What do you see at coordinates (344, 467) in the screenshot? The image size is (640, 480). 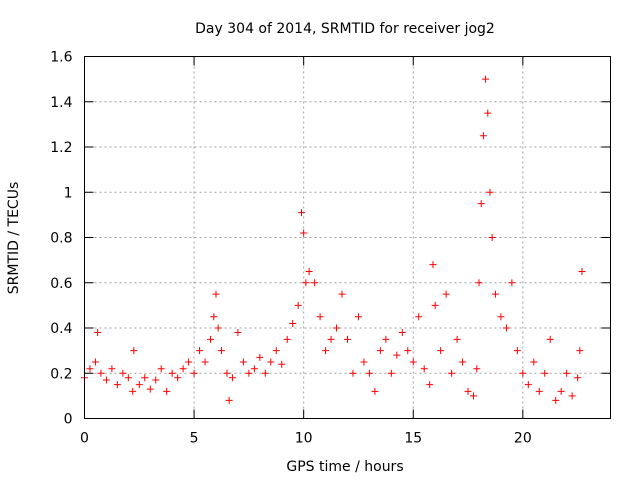 I see `x-axis-label: GPS time / hours` at bounding box center [344, 467].